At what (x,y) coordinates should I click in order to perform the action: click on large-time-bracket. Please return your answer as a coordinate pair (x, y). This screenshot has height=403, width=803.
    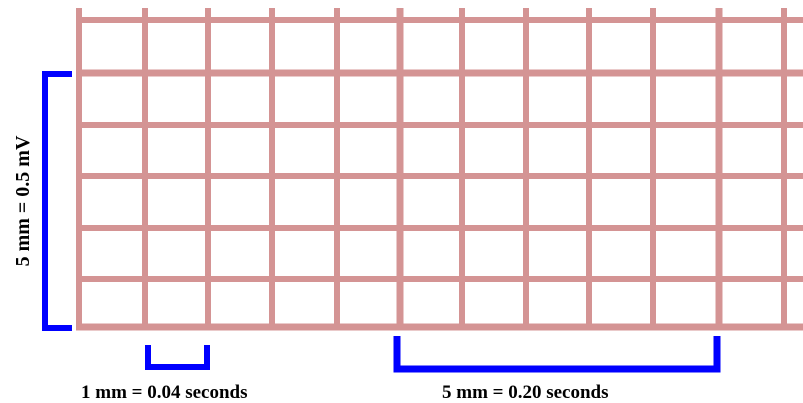
    Looking at the image, I should click on (557, 354).